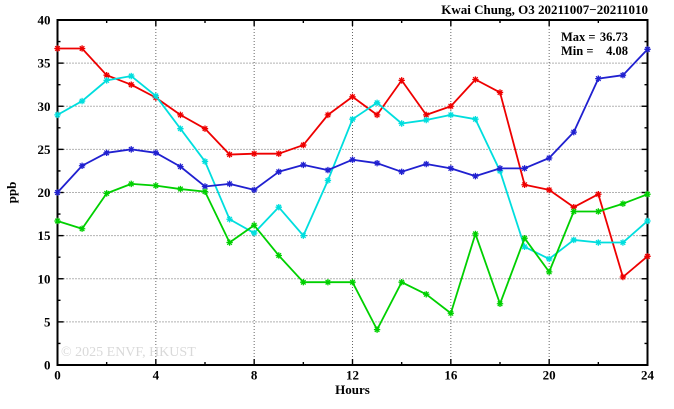 Image resolution: width=674 pixels, height=409 pixels. Describe the element at coordinates (352, 389) in the screenshot. I see `x-axis-label: Hours` at that location.